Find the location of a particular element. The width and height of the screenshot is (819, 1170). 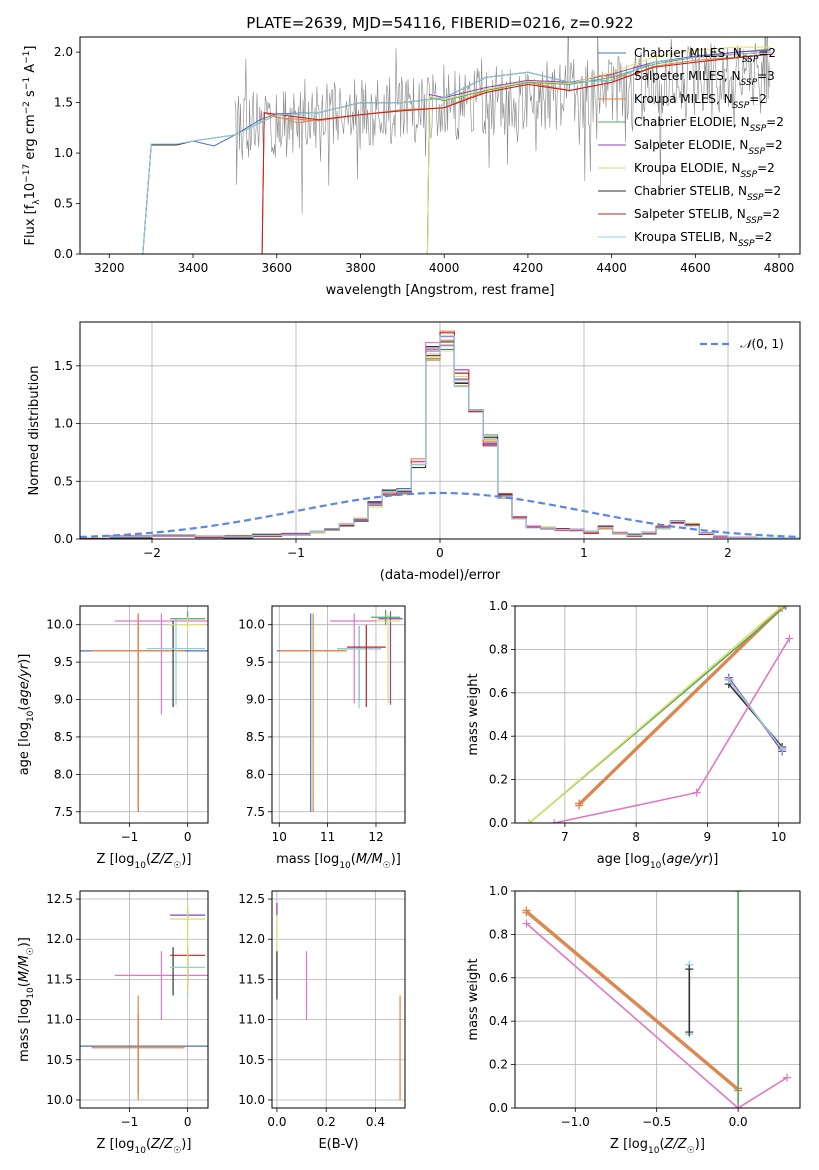

legend-entry: Chabrier STELIB, NSSP=2 is located at coordinates (707, 193).